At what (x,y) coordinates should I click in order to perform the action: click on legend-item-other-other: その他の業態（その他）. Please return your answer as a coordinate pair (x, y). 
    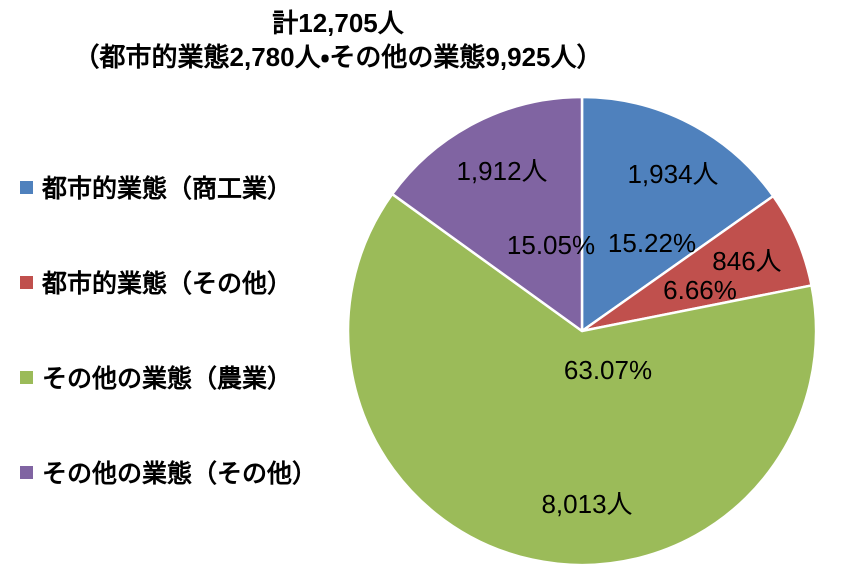
    Looking at the image, I should click on (168, 472).